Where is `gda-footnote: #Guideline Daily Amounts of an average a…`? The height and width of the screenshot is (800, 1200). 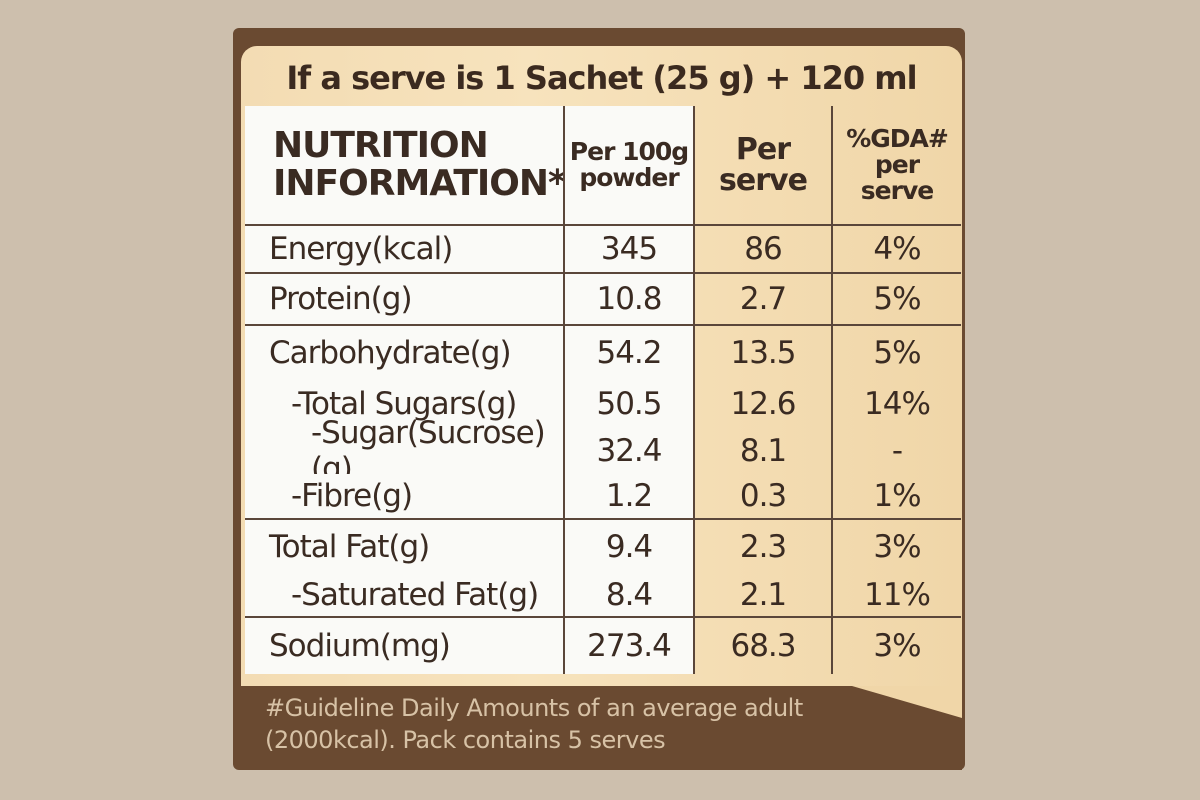 gda-footnote: #Guideline Daily Amounts of an average a… is located at coordinates (534, 724).